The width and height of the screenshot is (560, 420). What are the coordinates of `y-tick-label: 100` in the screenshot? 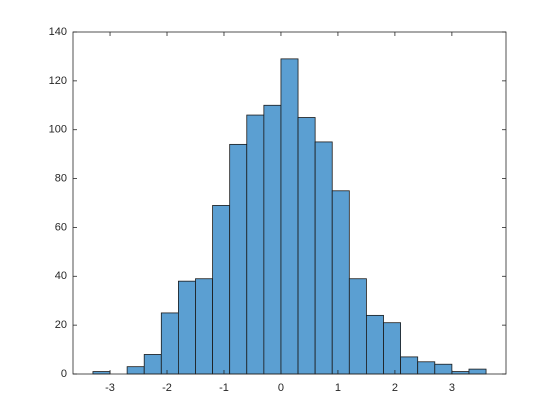 It's located at (58, 130).